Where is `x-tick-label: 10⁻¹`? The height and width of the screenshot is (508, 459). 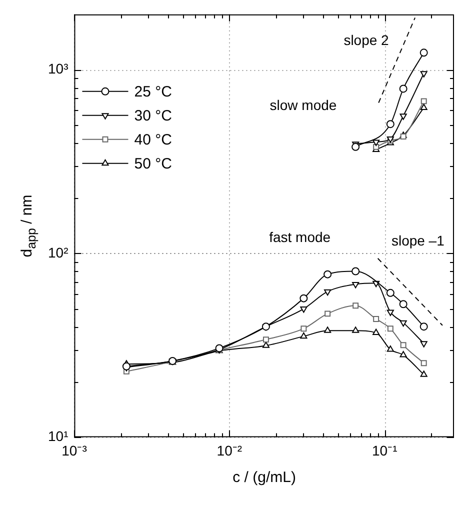
x-tick-label: 10⁻¹ is located at coordinates (385, 450).